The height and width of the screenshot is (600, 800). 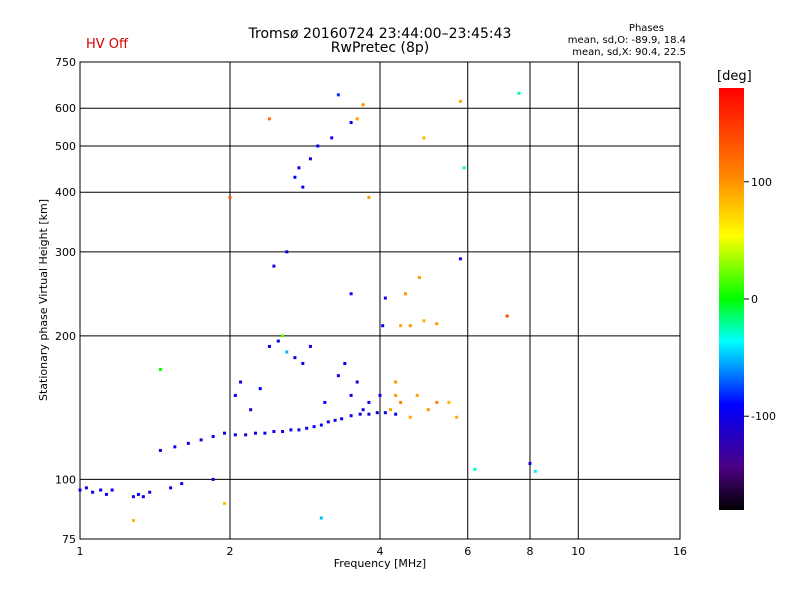 I want to click on chart-title-line1: Tromsø 20160724 23:44:00–23:45:43, so click(x=380, y=34).